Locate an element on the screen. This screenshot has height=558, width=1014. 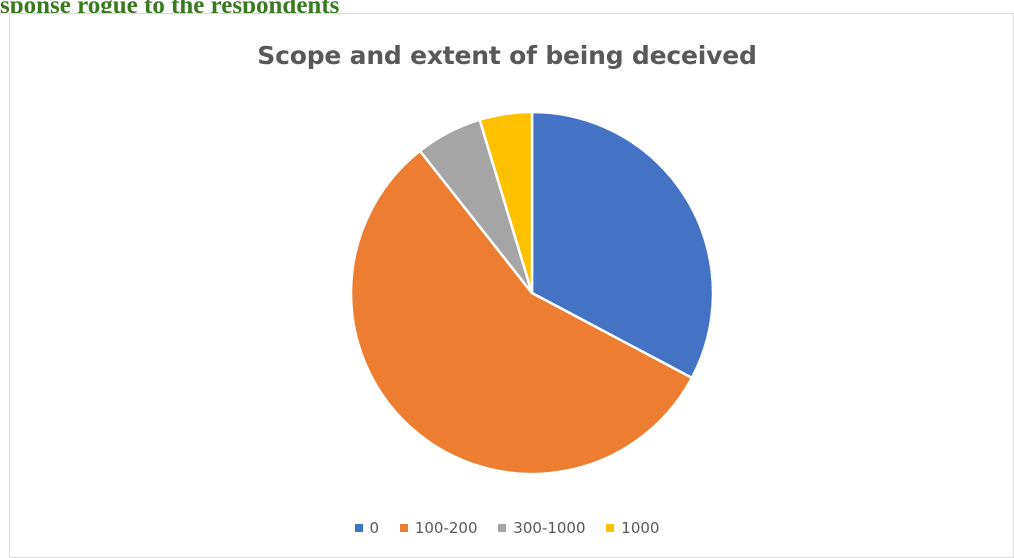
legend-item: 300-1000 is located at coordinates (542, 528).